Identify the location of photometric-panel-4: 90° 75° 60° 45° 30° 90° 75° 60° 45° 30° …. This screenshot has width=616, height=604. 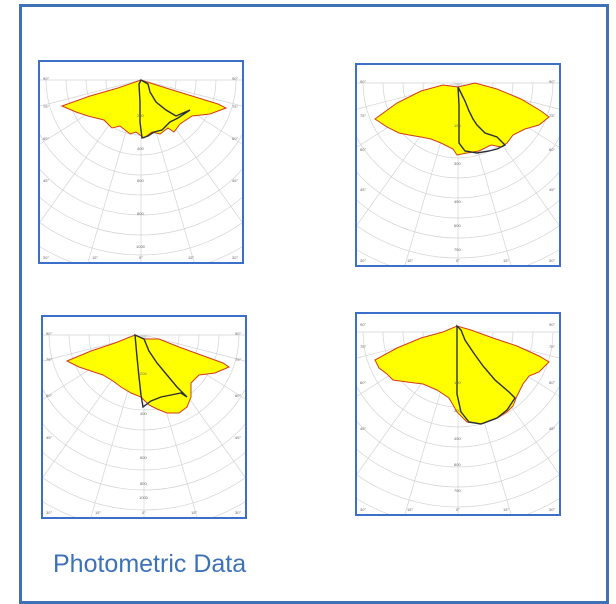
(458, 414).